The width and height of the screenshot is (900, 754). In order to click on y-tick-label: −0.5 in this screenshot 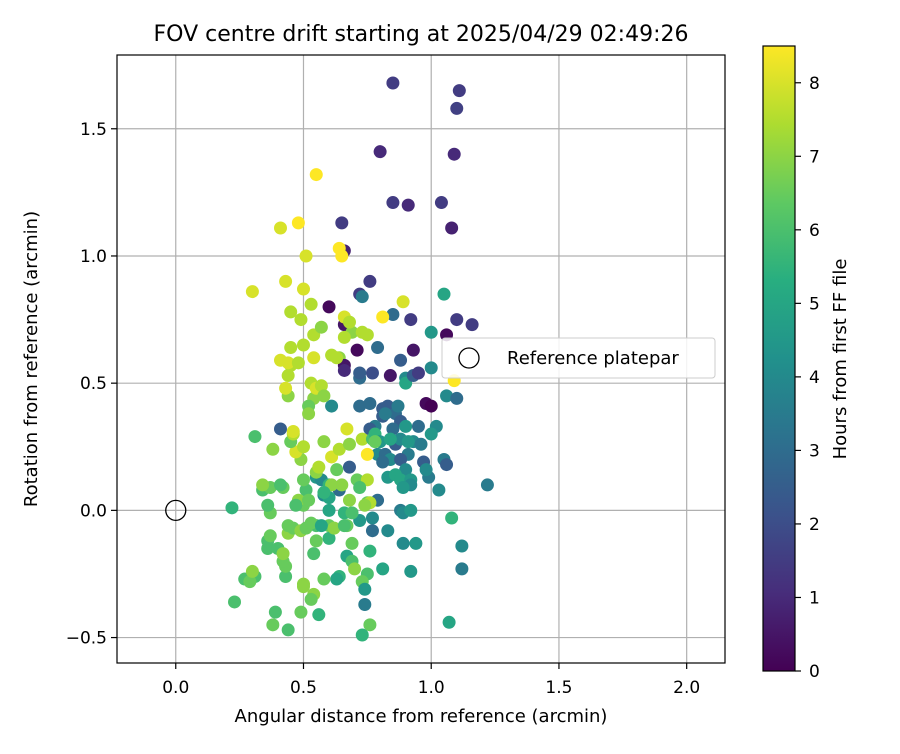, I will do `click(86, 639)`.